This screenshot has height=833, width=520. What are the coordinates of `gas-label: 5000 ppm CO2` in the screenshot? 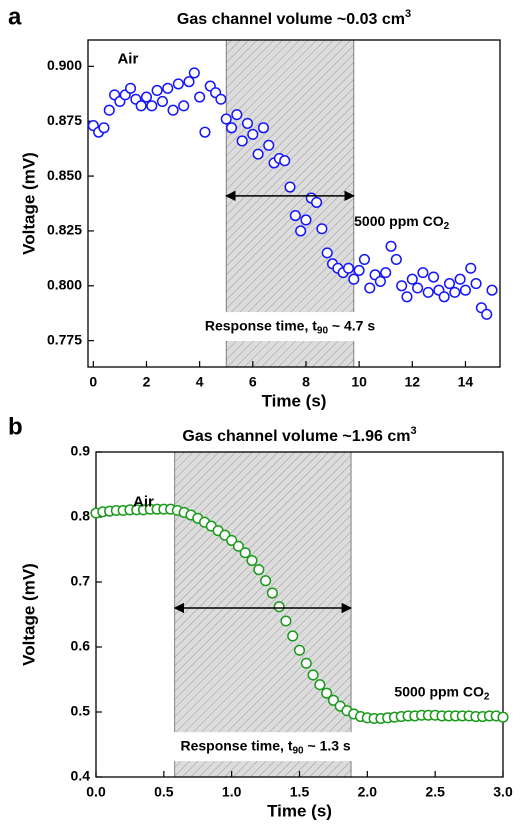 It's located at (401, 222).